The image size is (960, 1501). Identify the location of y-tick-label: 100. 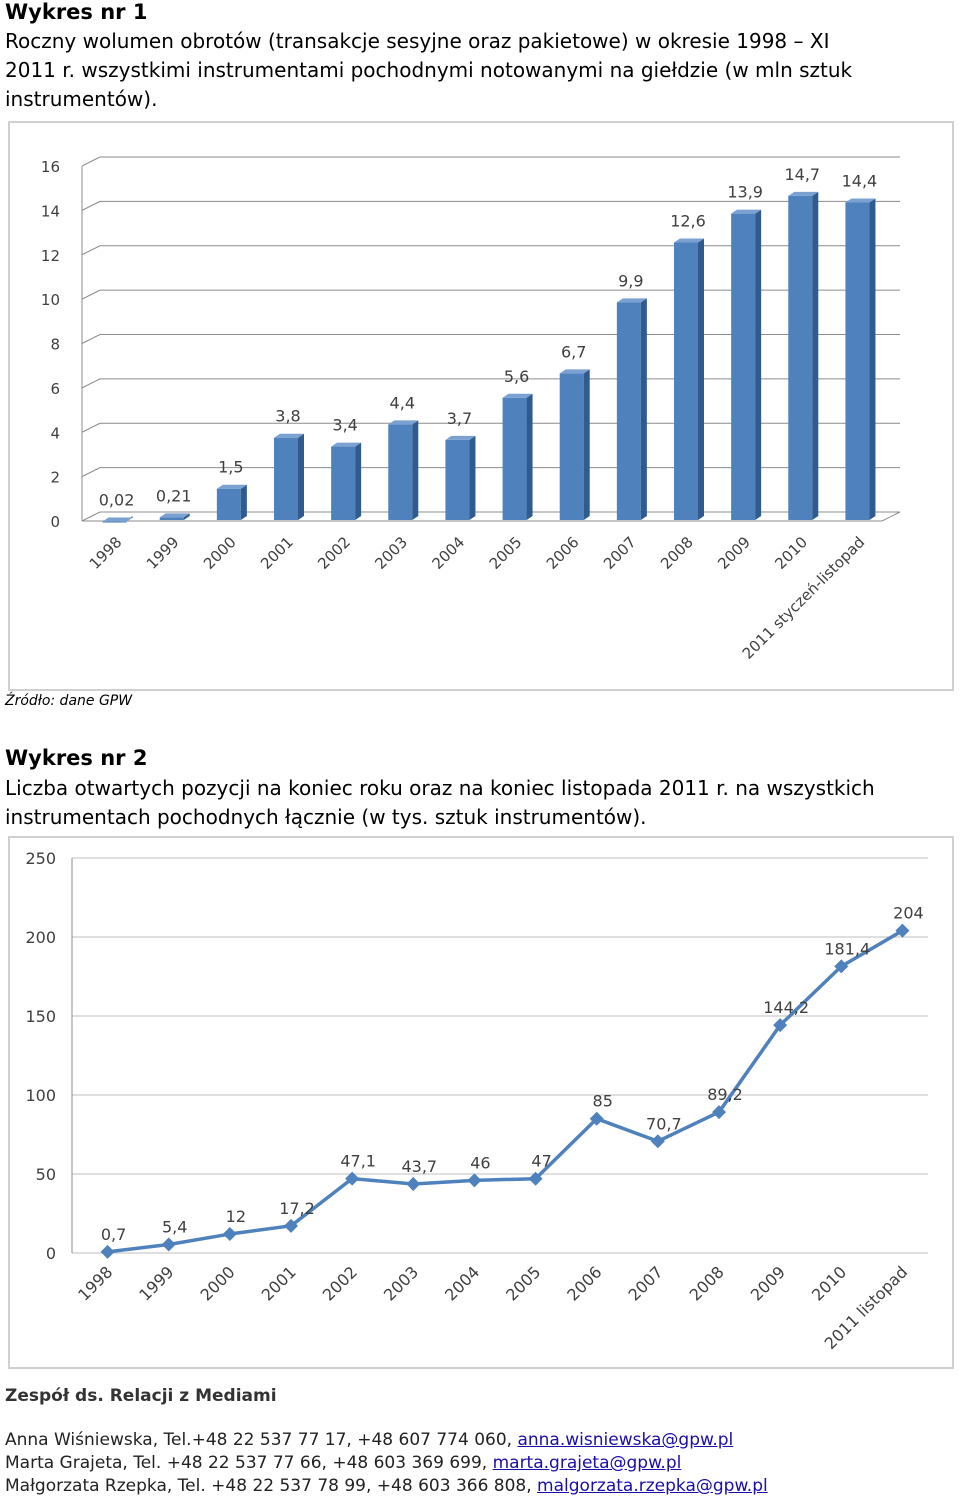
(40, 1095).